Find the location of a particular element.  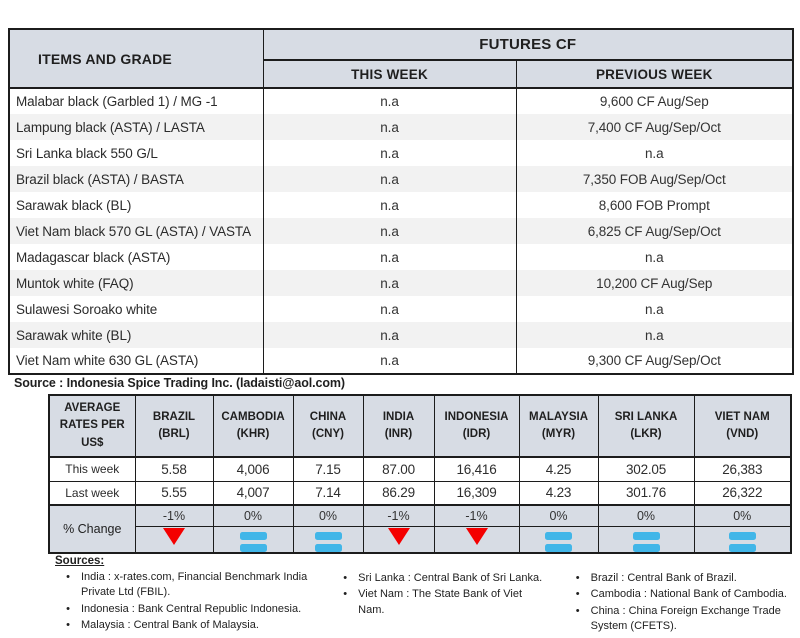

country-label: INDONESIA is located at coordinates (476, 417).